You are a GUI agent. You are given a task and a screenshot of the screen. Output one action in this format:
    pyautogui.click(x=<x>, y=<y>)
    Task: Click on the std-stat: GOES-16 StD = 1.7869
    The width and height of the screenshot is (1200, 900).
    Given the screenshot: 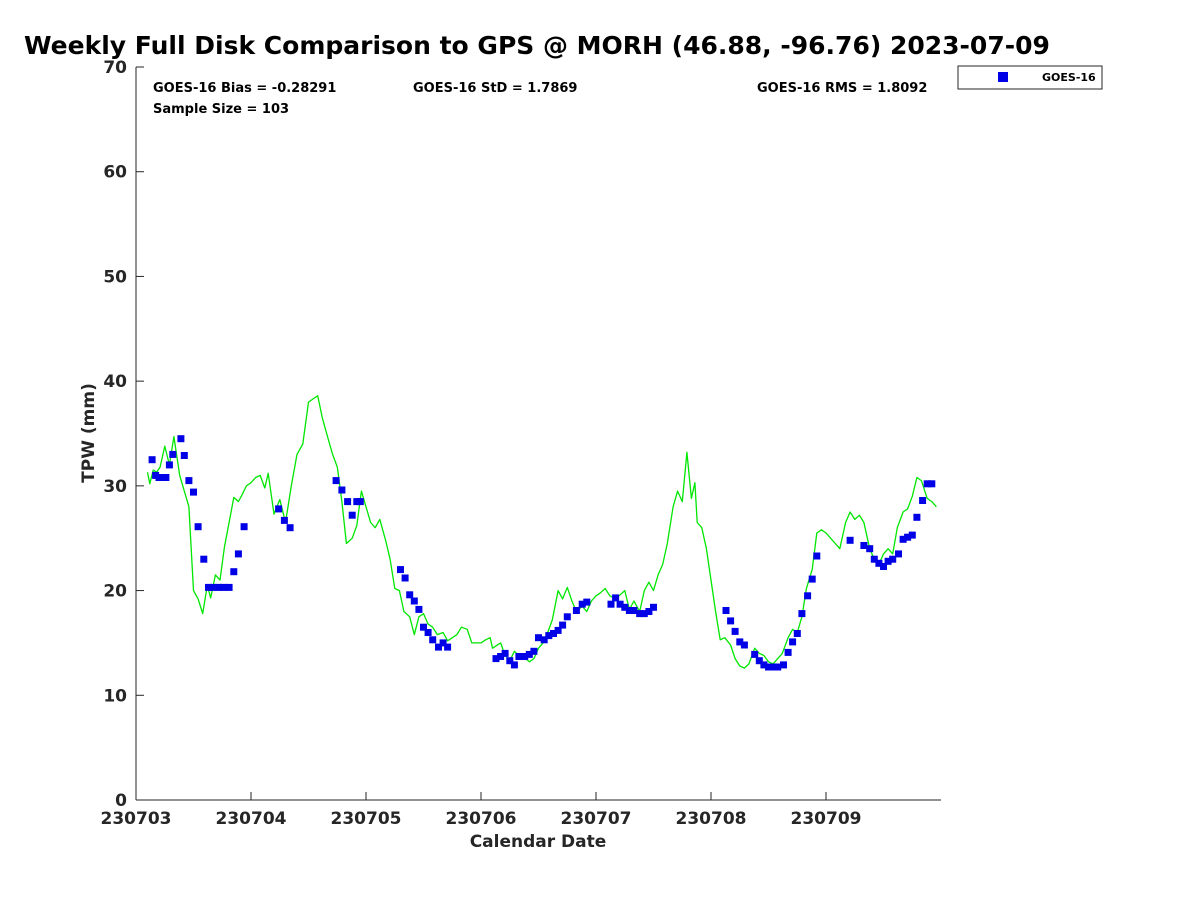 What is the action you would take?
    pyautogui.click(x=495, y=88)
    